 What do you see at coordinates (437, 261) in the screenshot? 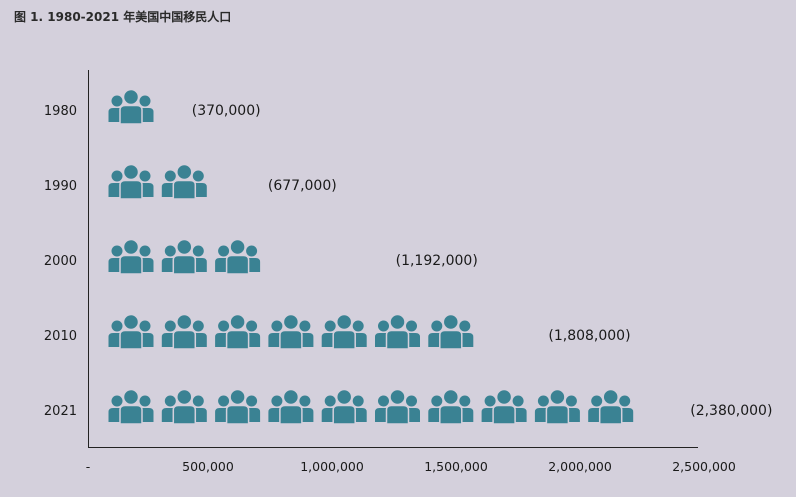
I see `data-label: (1,192,000)` at bounding box center [437, 261].